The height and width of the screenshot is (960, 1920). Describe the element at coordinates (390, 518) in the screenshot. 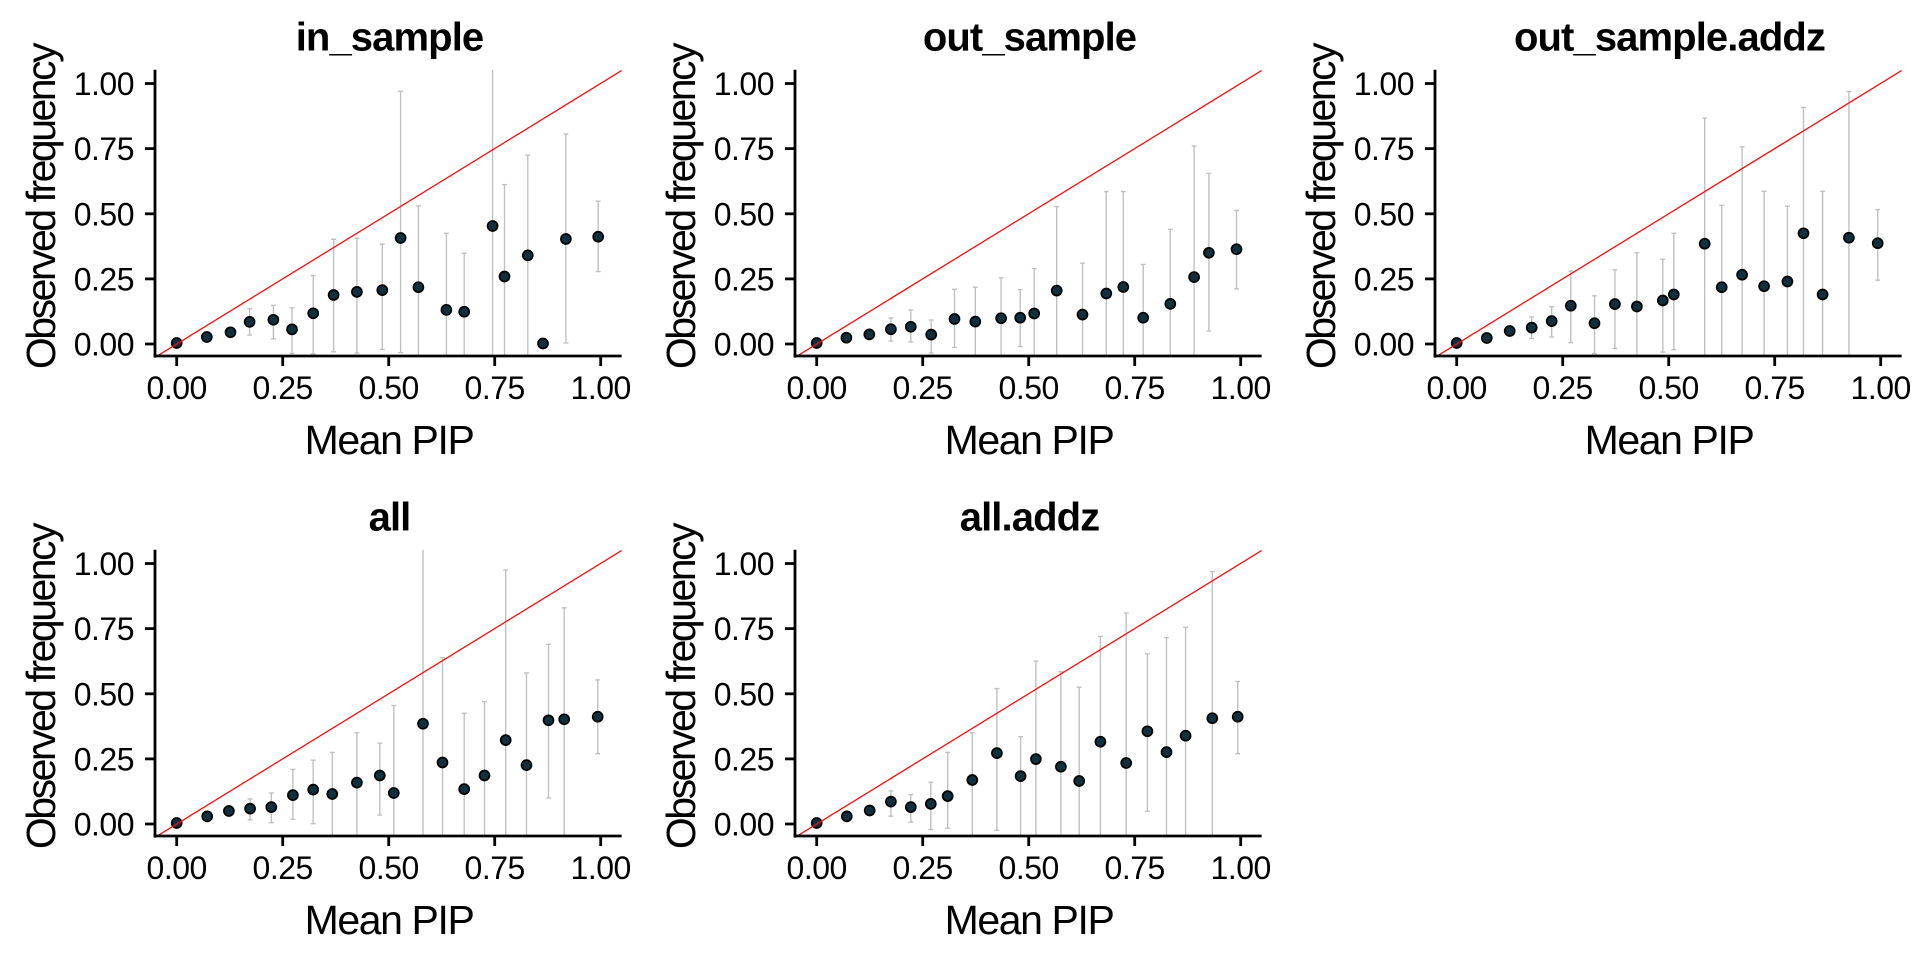

I see `svg-text: all` at that location.